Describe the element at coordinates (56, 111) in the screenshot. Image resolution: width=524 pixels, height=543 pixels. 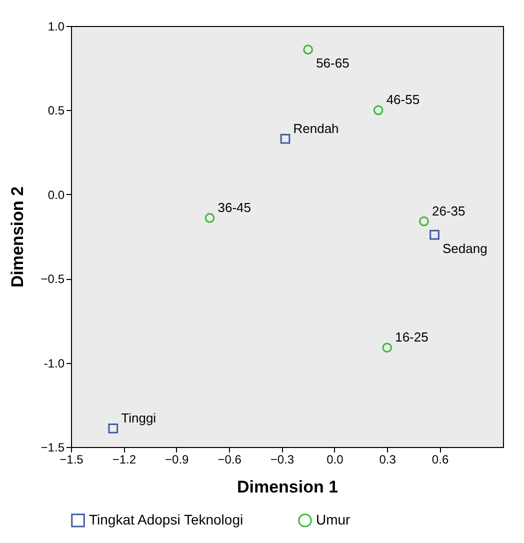
I see `y-tick-label: 0.5` at that location.